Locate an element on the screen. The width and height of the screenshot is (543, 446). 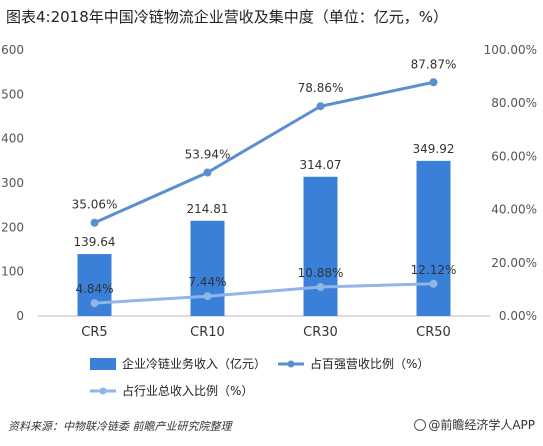
series-line is located at coordinates (264, 293).